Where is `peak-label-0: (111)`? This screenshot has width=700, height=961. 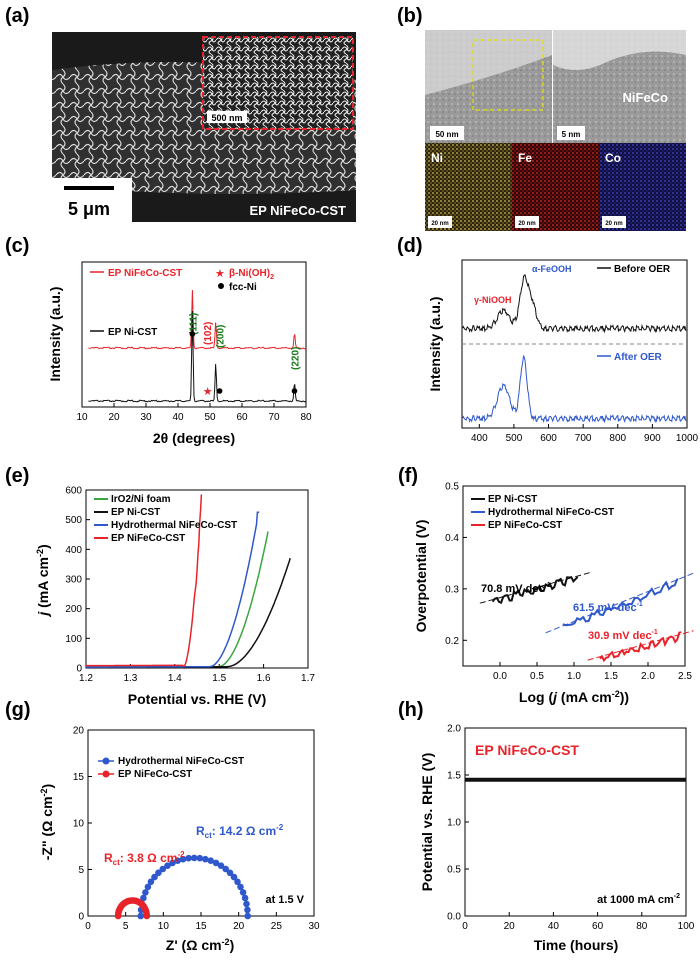
peak-label-0: (111) is located at coordinates (193, 324).